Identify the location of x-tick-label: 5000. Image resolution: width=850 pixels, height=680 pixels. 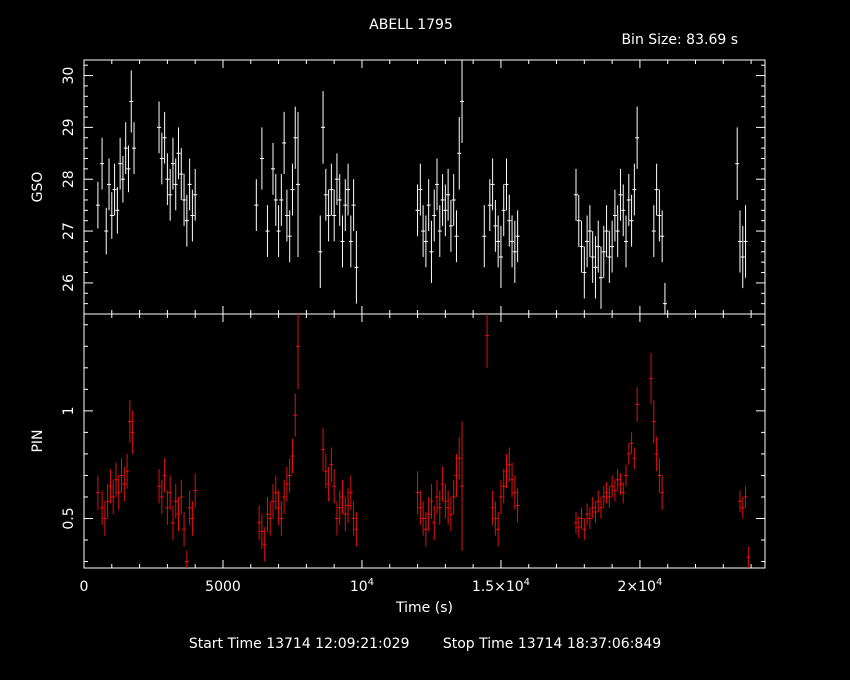
(223, 587).